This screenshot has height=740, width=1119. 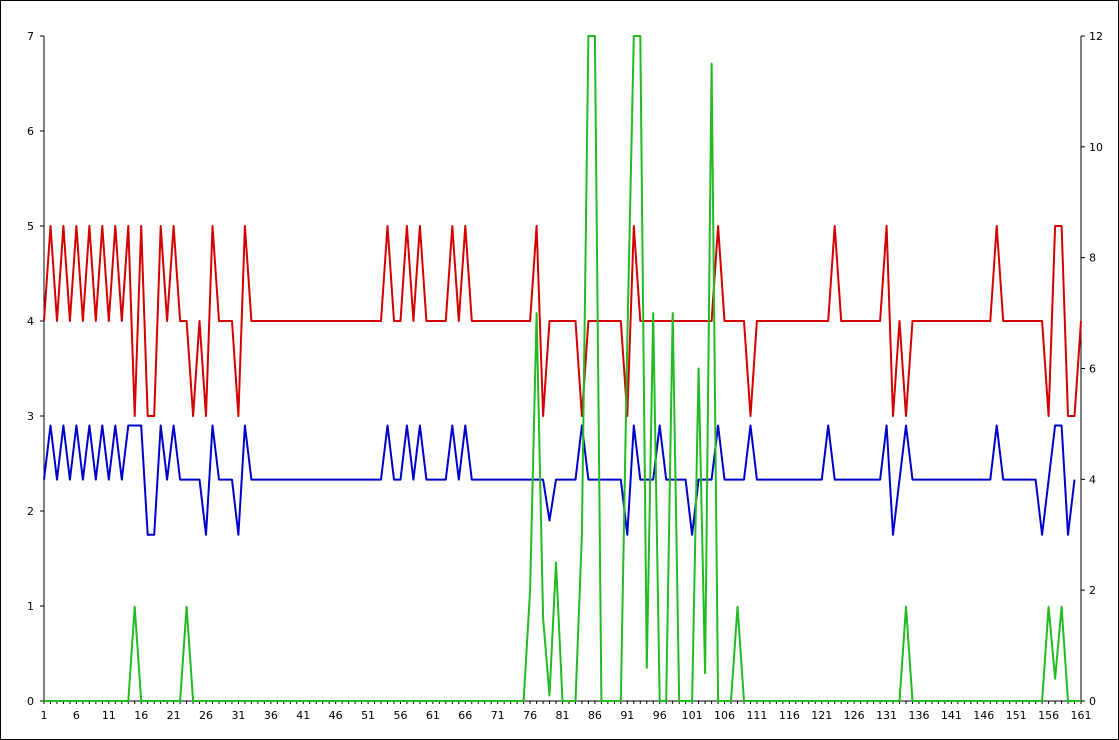 What do you see at coordinates (30, 226) in the screenshot?
I see `left-tick-label: 5` at bounding box center [30, 226].